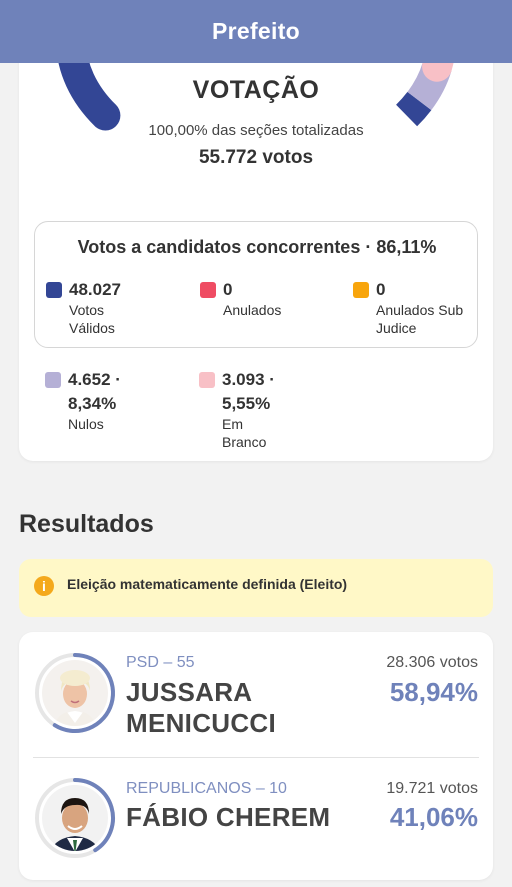  What do you see at coordinates (53, 380) in the screenshot?
I see `nulos-swatch` at bounding box center [53, 380].